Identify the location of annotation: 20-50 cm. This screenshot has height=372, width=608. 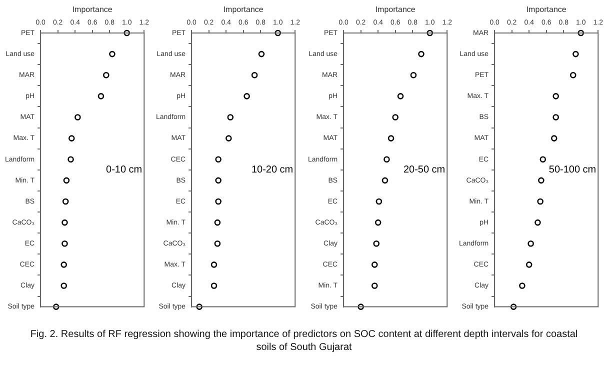
(424, 170).